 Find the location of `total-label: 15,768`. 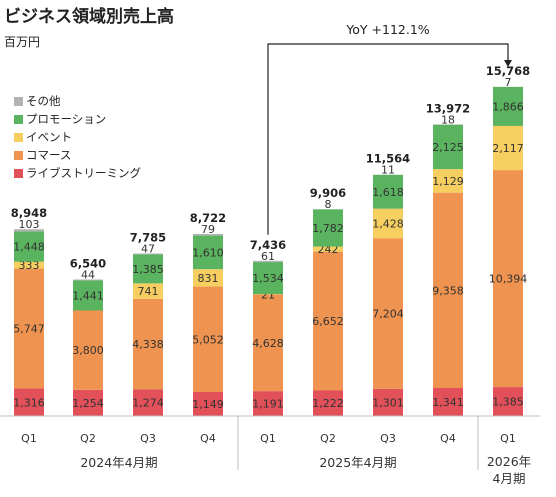

total-label: 15,768 is located at coordinates (508, 71).